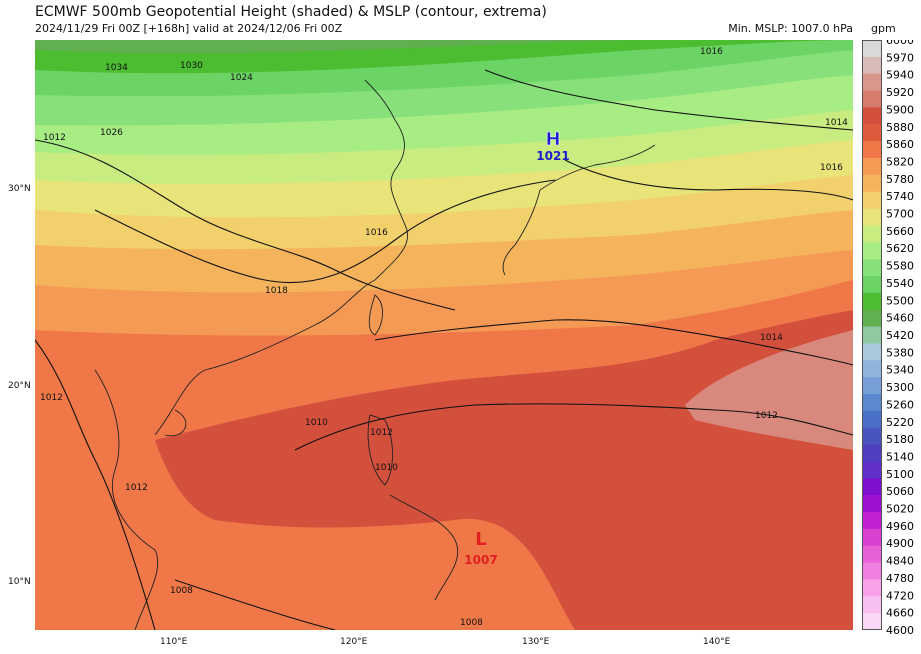  I want to click on colorbar-level-label: 5740, so click(900, 196).